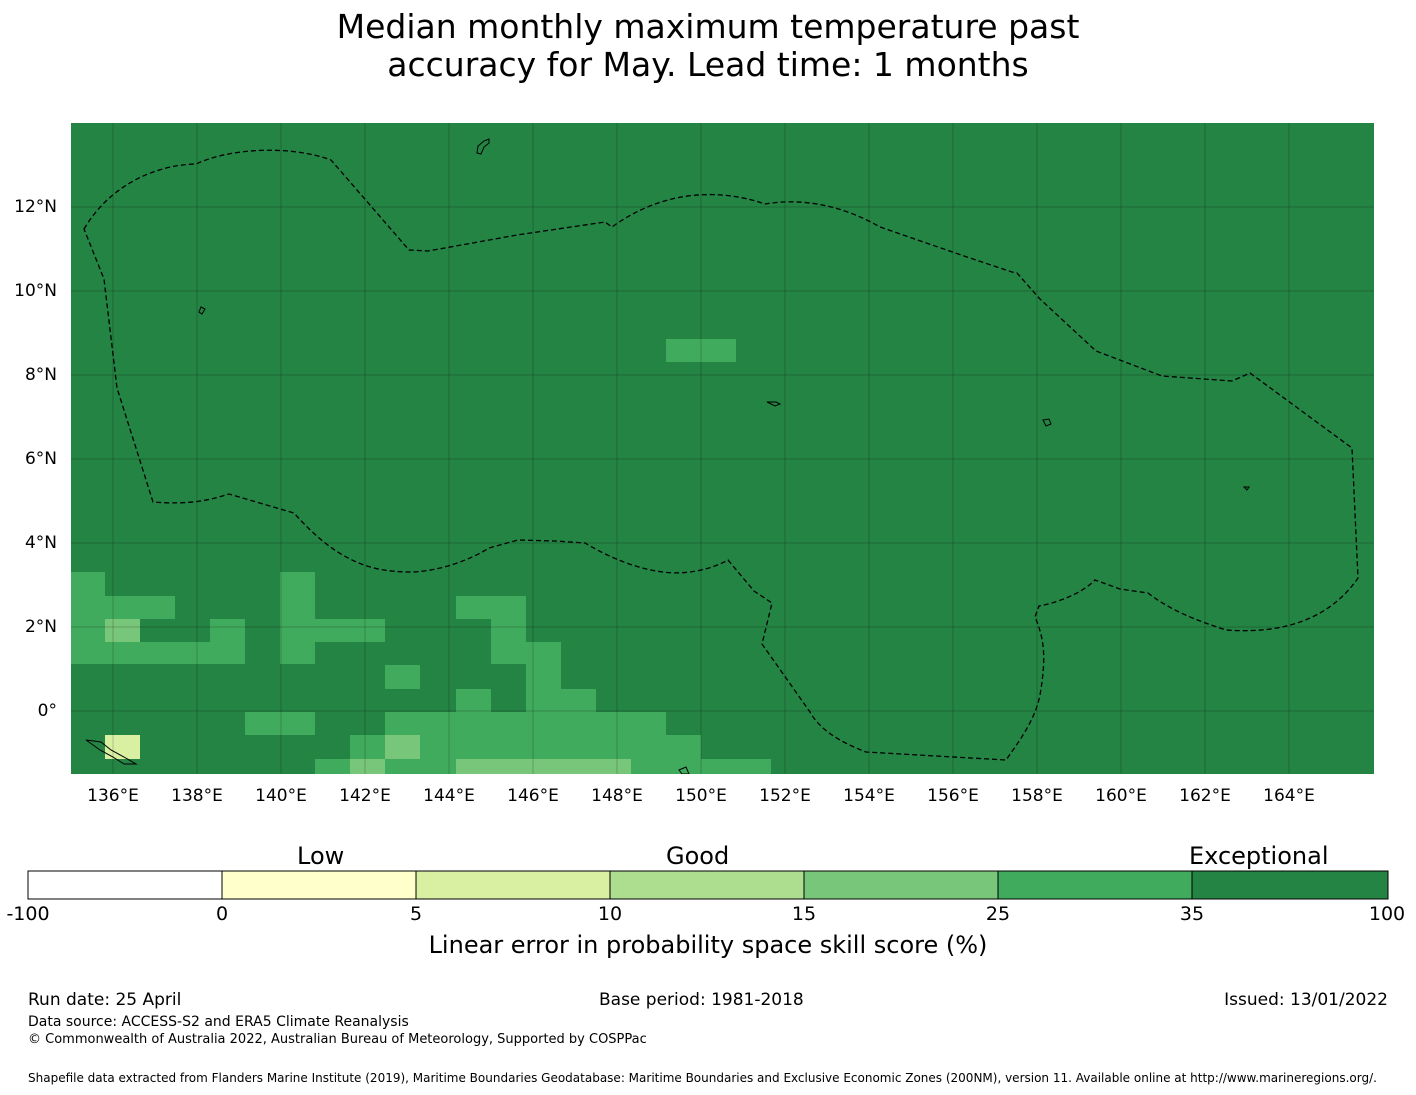 Image resolution: width=1416 pixels, height=1095 pixels. Describe the element at coordinates (1205, 796) in the screenshot. I see `lon-label: 162°E` at that location.